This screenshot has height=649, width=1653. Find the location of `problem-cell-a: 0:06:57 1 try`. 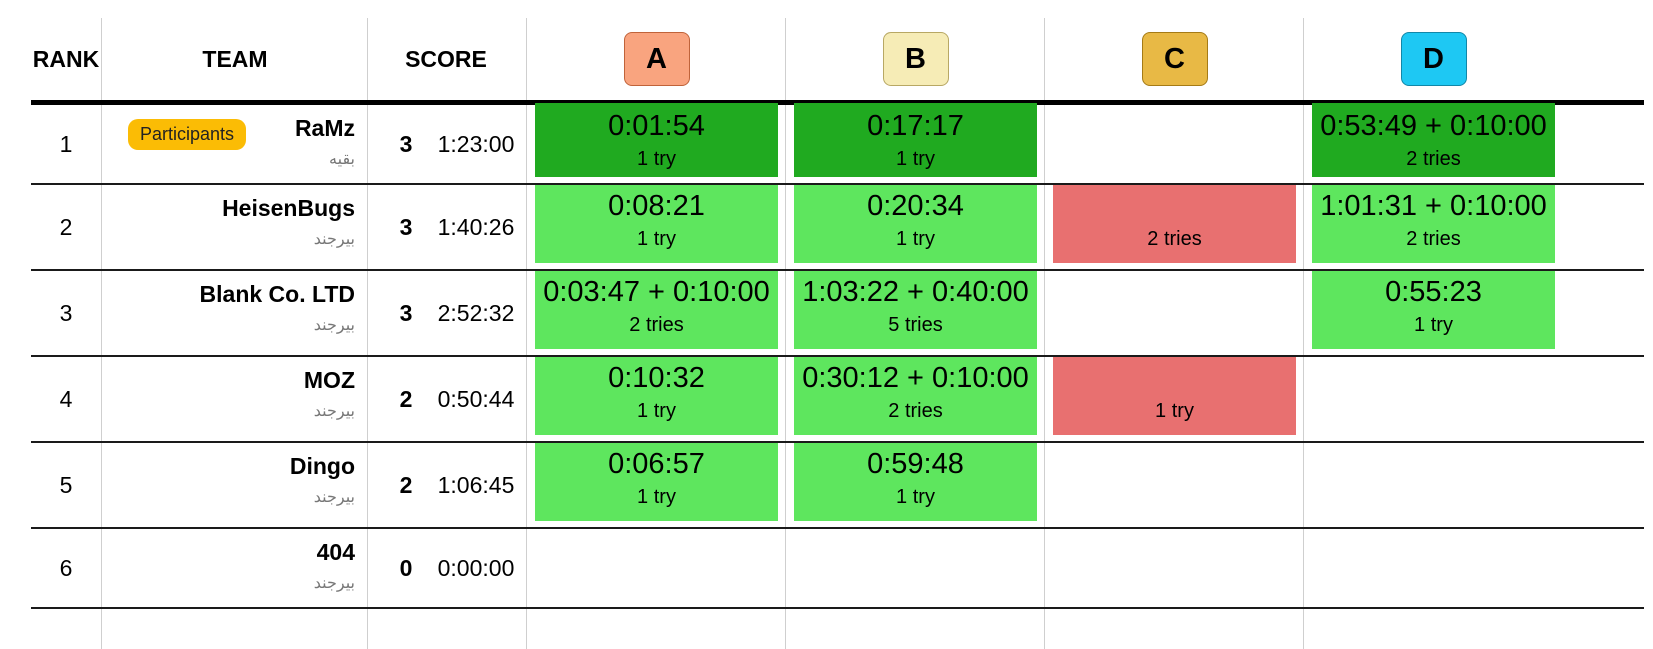

problem-cell-a: 0:06:57 1 try is located at coordinates (656, 481).